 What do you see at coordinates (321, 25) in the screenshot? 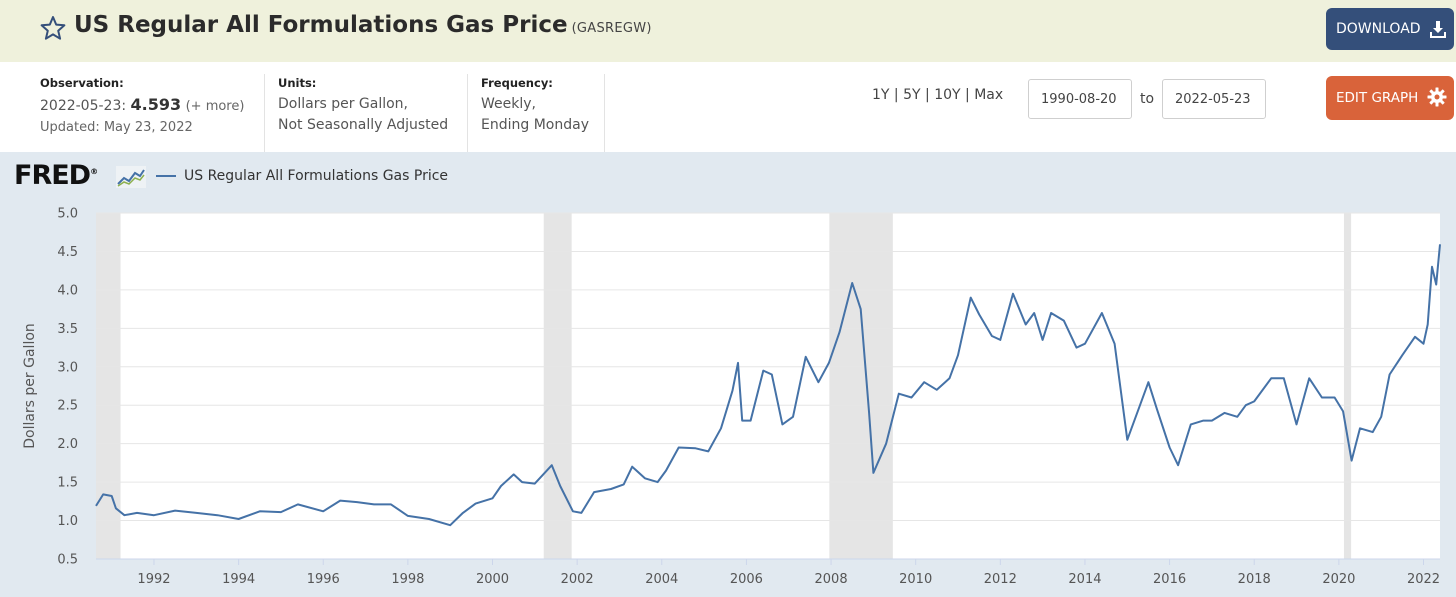
I see `series-title: US Regular All Formulations Gas Price` at bounding box center [321, 25].